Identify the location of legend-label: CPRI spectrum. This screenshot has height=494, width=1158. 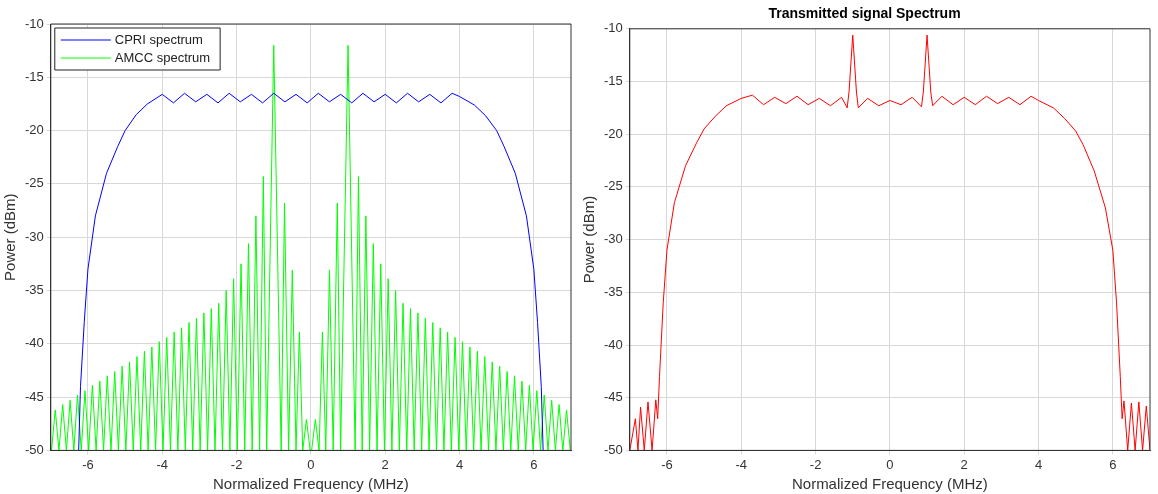
(158, 39).